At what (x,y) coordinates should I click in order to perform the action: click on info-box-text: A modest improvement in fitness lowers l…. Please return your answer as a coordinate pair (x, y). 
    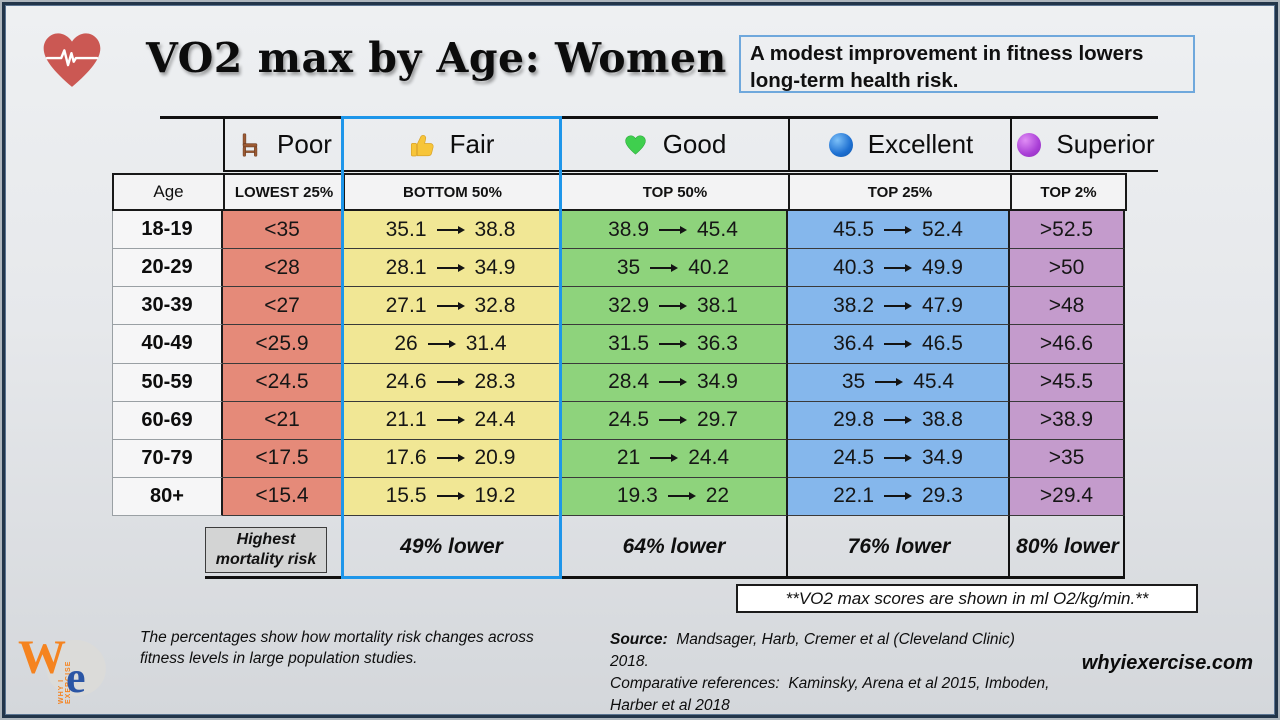
    Looking at the image, I should click on (947, 67).